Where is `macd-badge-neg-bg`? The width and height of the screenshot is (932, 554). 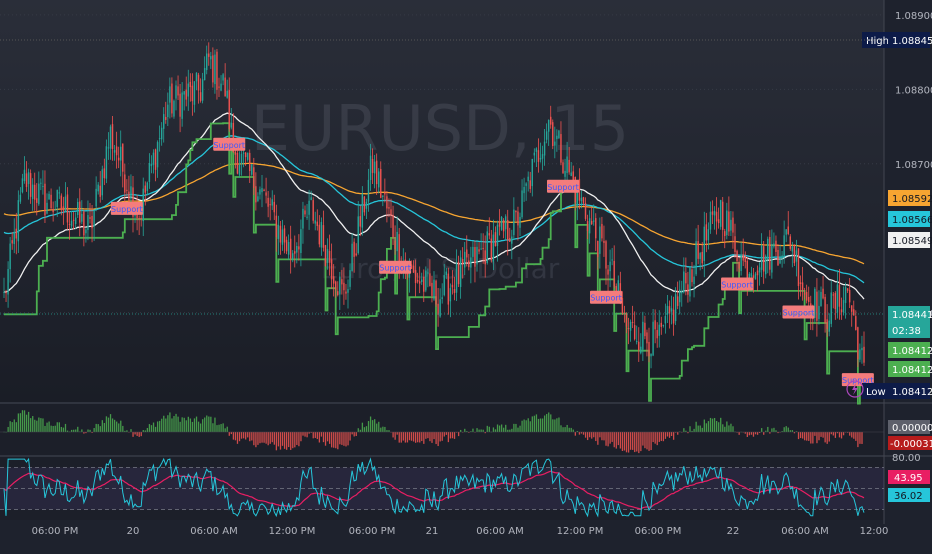 macd-badge-neg-bg is located at coordinates (910, 443).